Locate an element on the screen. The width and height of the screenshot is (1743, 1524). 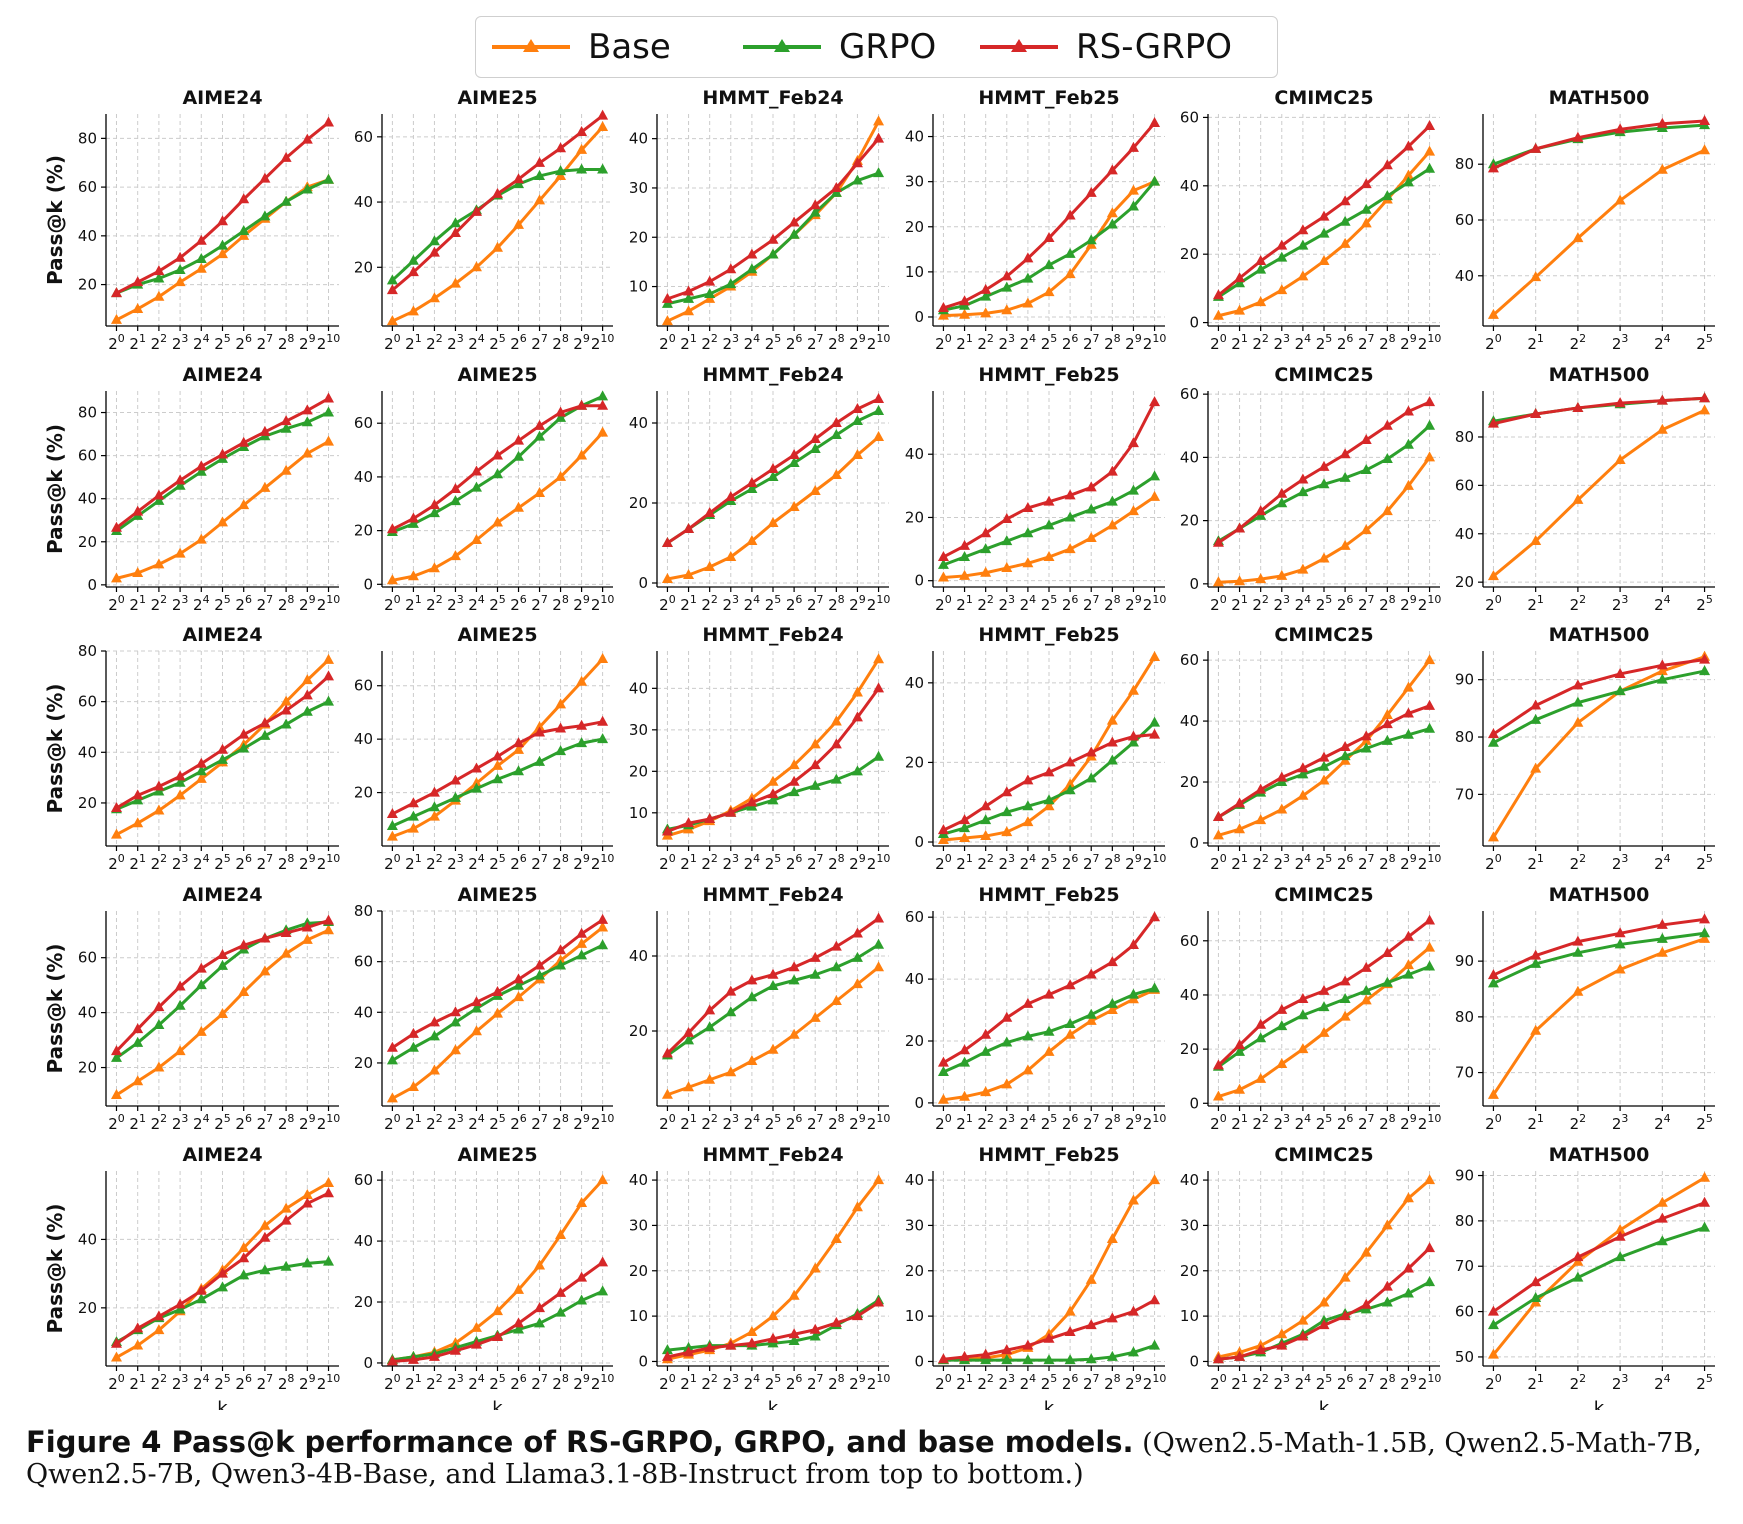
x-tick-label: 23 is located at coordinates (1007, 862).